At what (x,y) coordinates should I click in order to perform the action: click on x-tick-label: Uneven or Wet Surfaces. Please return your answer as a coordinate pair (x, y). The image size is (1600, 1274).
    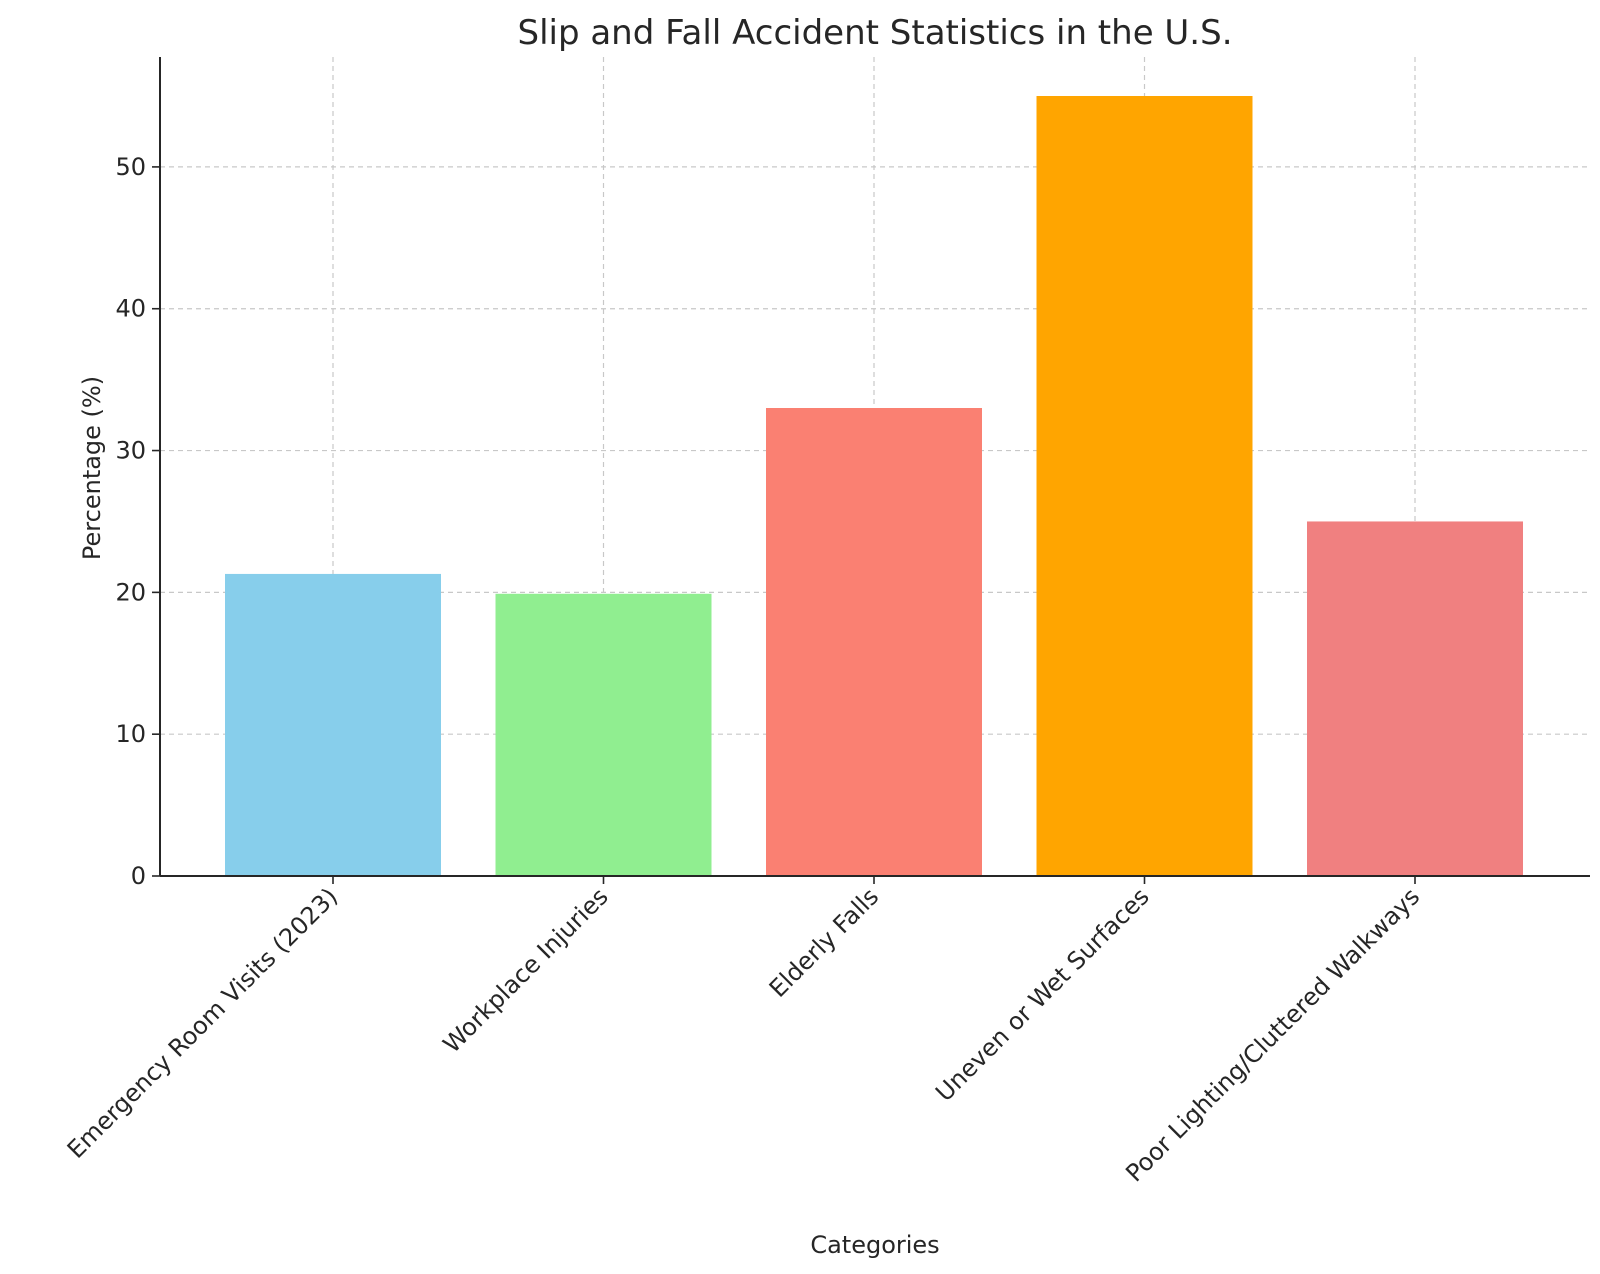
    Looking at the image, I should click on (1042, 994).